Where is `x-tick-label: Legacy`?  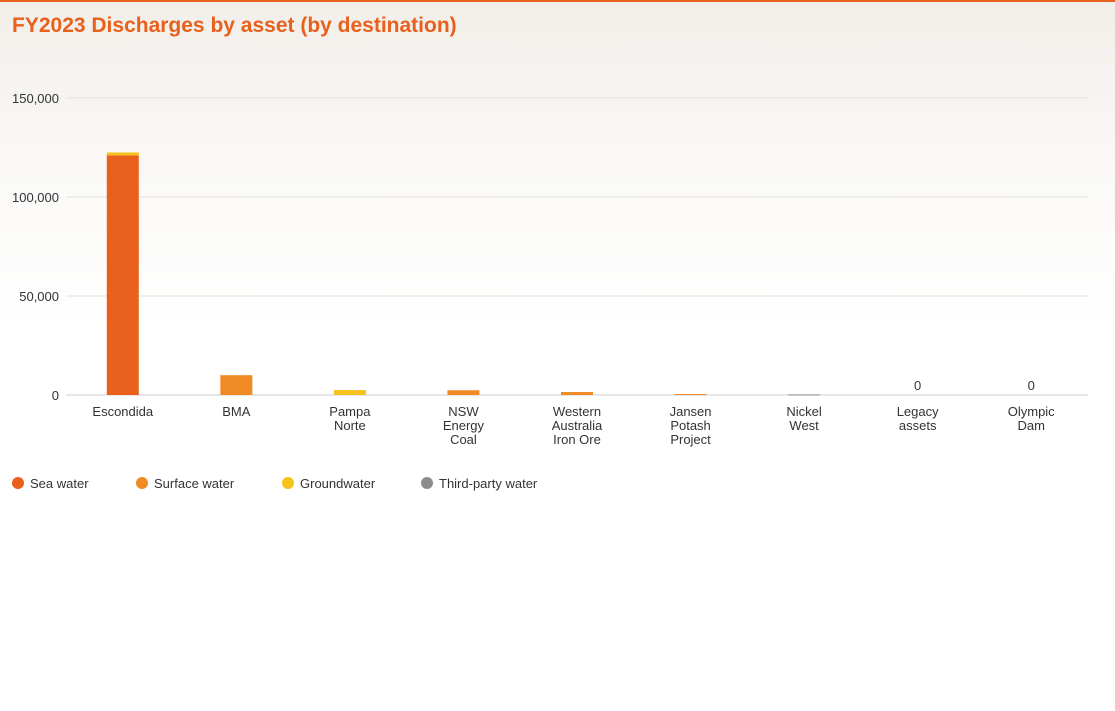
x-tick-label: Legacy is located at coordinates (918, 411).